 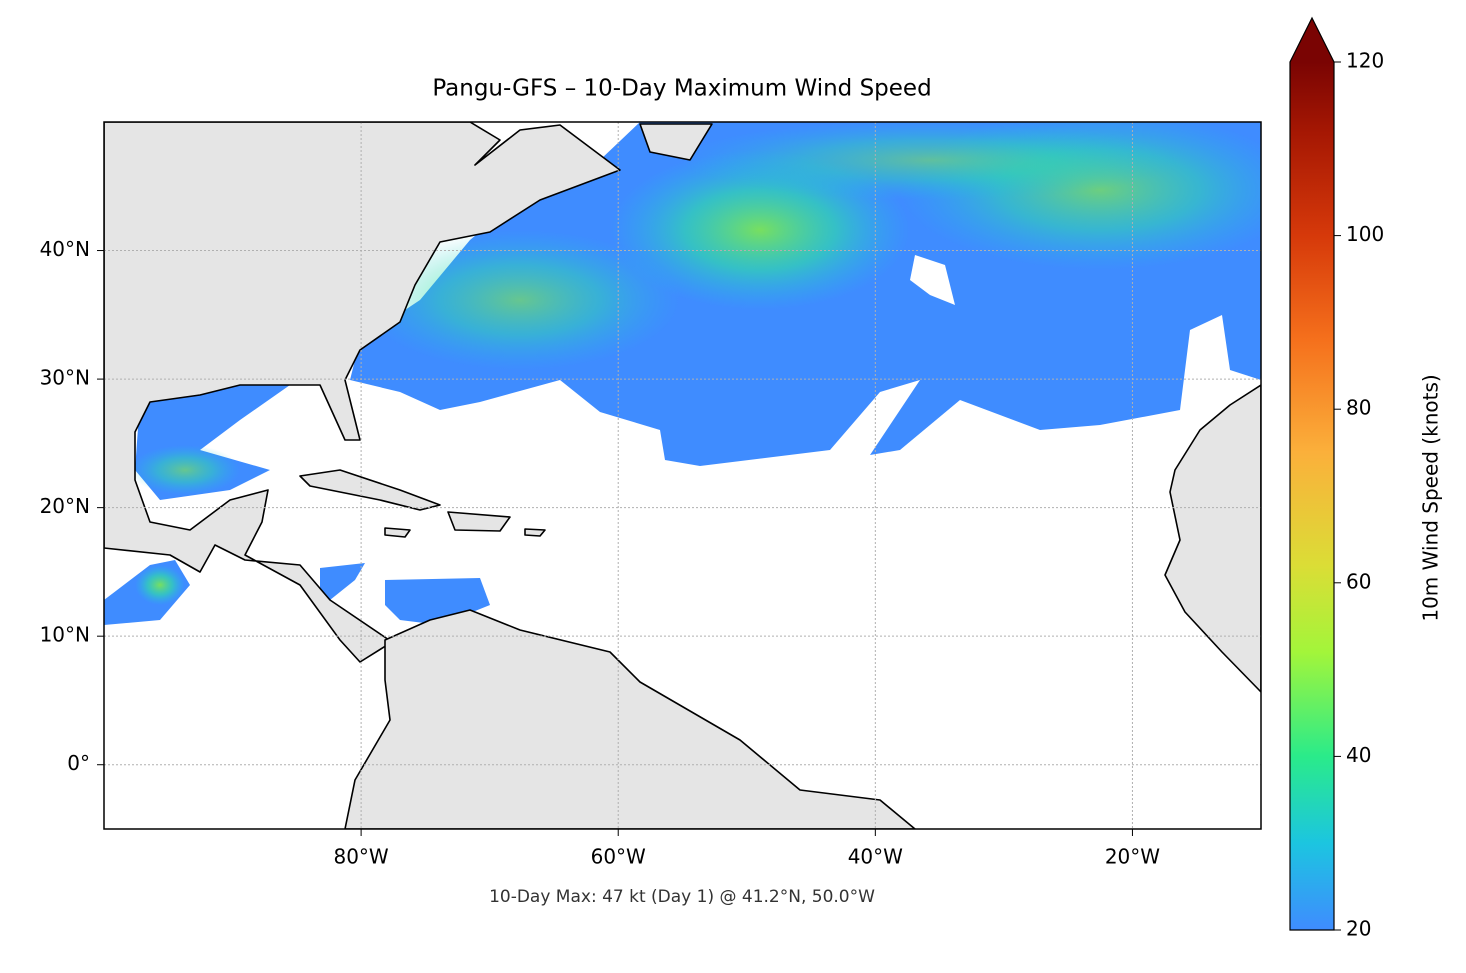 I want to click on wind-gap, so click(x=932, y=280).